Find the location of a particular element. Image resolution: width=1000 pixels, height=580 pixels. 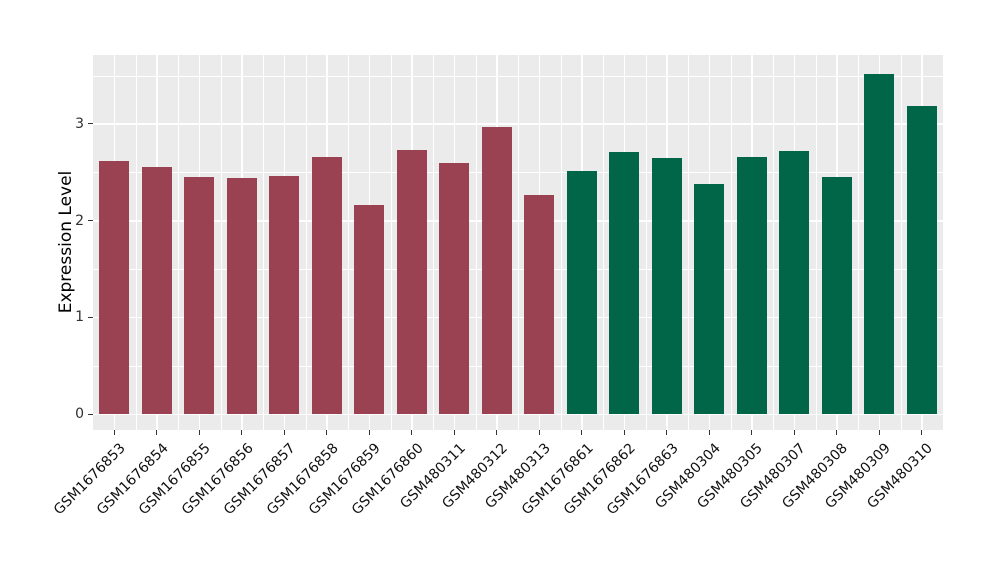

bar-GSM1676854 is located at coordinates (156, 290).